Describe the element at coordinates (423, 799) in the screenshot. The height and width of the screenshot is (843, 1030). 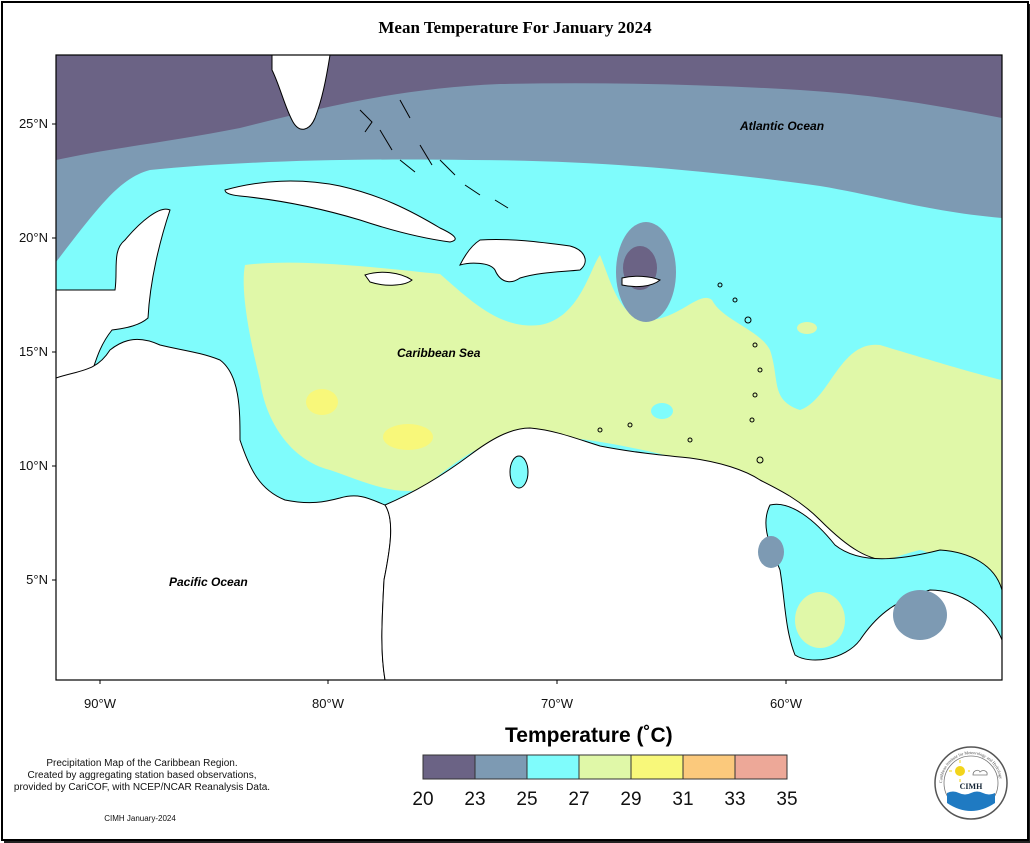
I see `legend-tick-20: 20` at that location.